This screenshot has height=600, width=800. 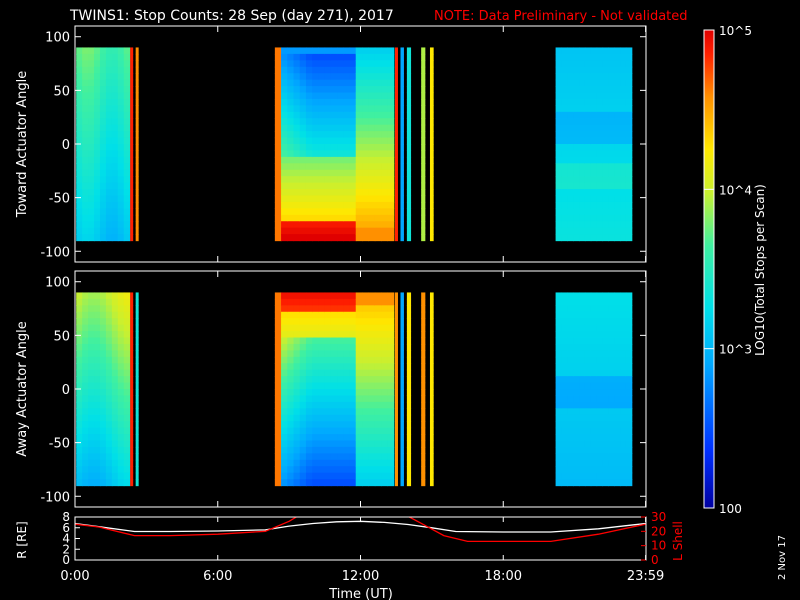 I want to click on l-shell-line, so click(x=360, y=530).